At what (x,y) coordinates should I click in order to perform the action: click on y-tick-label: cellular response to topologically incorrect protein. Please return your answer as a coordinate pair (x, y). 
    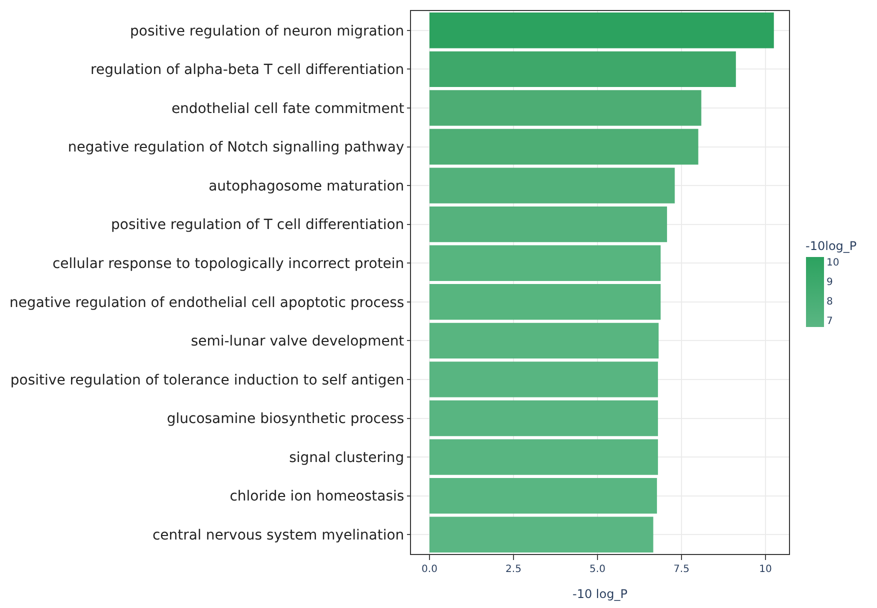
    Looking at the image, I should click on (228, 264).